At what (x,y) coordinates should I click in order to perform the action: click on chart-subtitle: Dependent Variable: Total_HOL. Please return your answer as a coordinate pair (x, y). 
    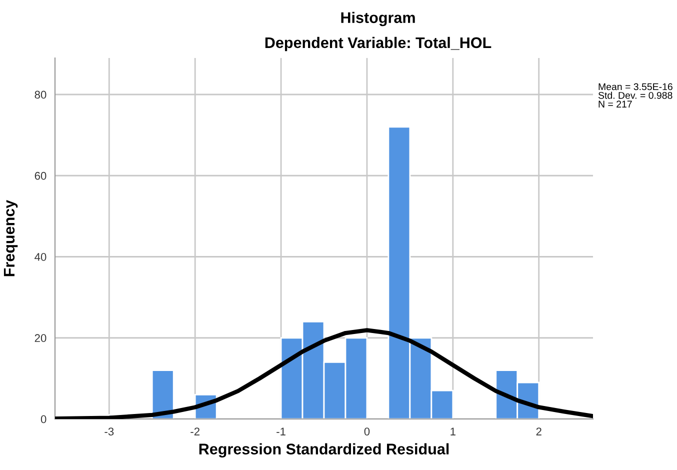
    Looking at the image, I should click on (378, 44).